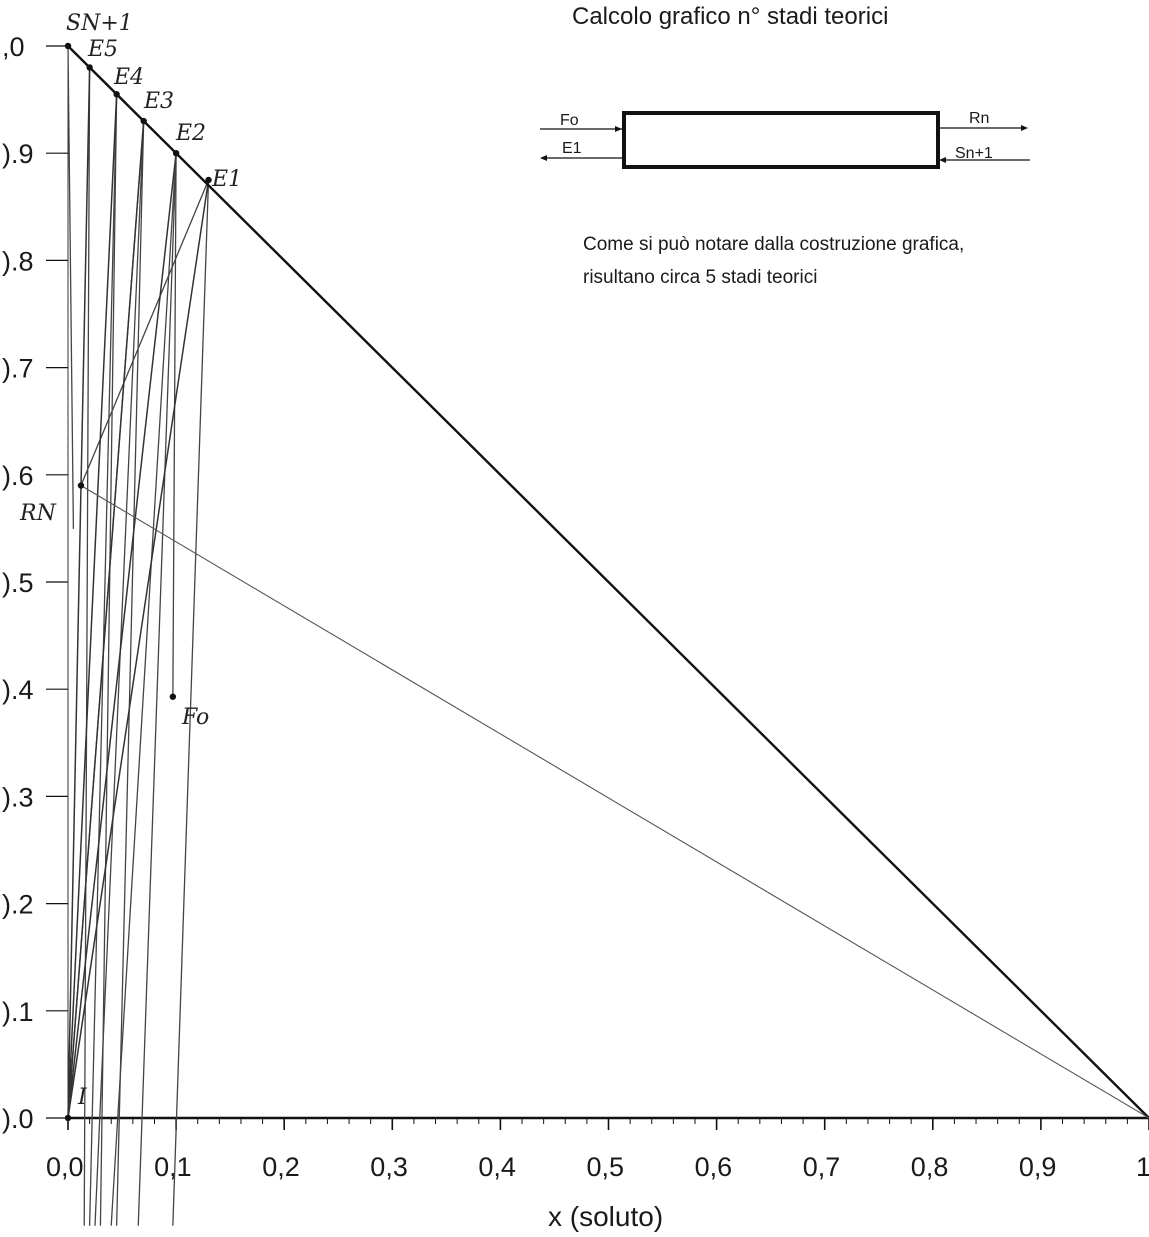 The height and width of the screenshot is (1237, 1149). I want to click on stream-label-fo: Fo, so click(569, 120).